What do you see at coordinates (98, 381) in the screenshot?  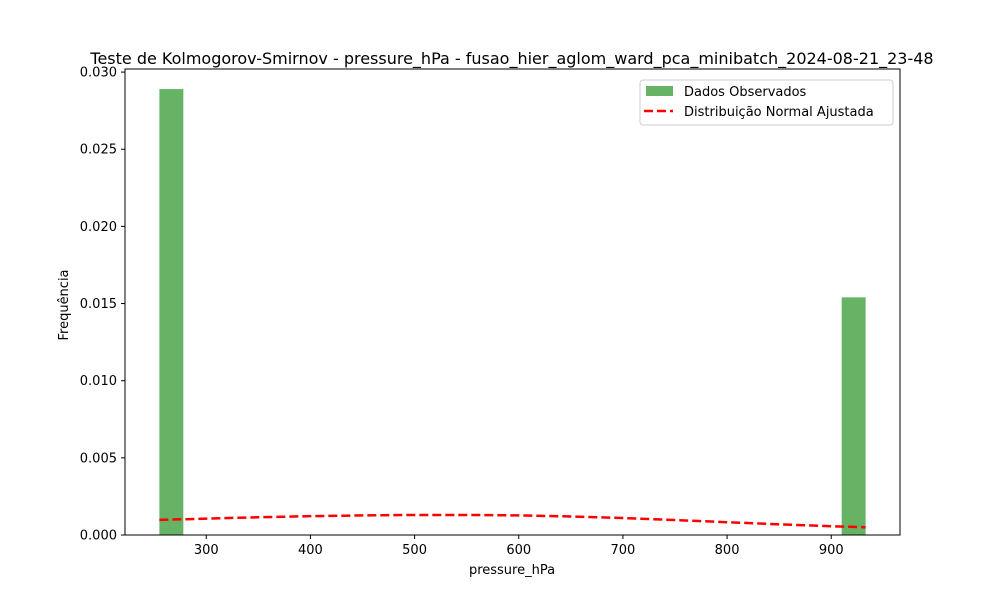 I see `y-tick-label-0.010: 0.010` at bounding box center [98, 381].